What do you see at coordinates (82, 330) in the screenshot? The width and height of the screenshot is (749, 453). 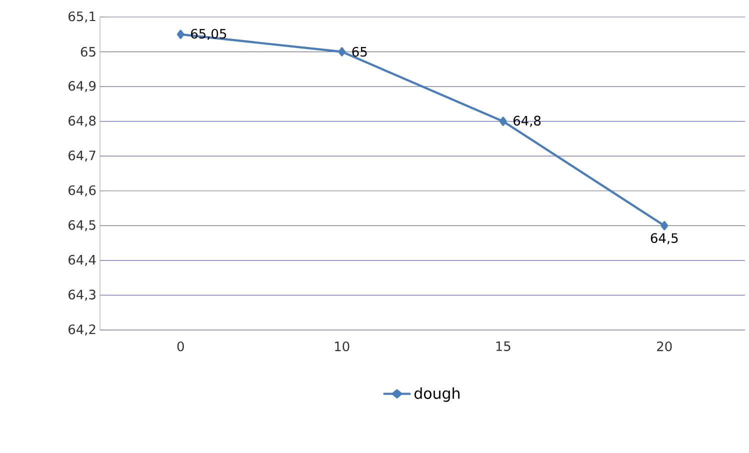 I see `y-tick-label: 64,2` at bounding box center [82, 330].